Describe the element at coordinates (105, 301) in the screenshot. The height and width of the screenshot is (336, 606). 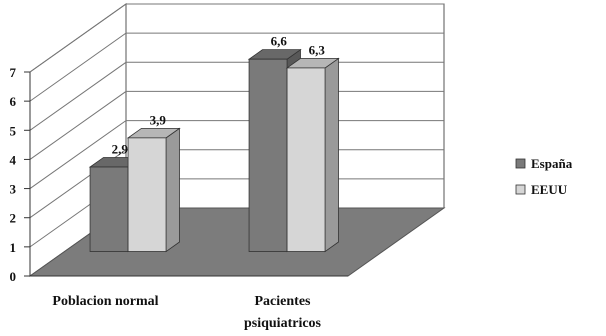
I see `x-tick-label: Poblacion normal` at that location.